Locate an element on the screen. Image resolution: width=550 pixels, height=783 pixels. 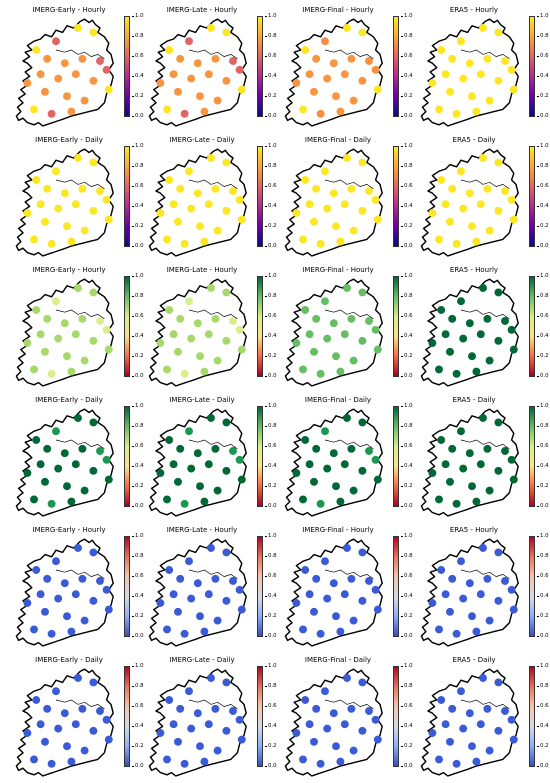
panel-title: ERA5 - Hourly is located at coordinates (474, 530).